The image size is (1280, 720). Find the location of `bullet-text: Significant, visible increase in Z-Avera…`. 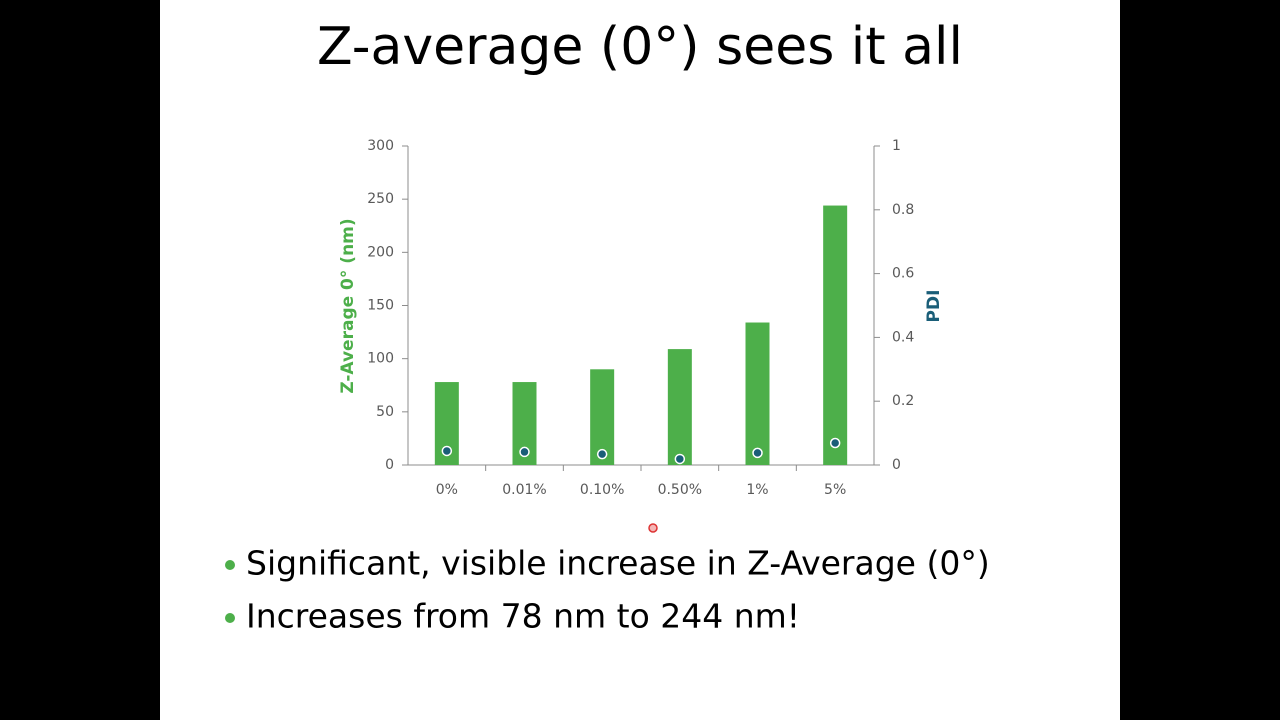

bullet-text: Significant, visible increase in Z-Avera… is located at coordinates (618, 563).